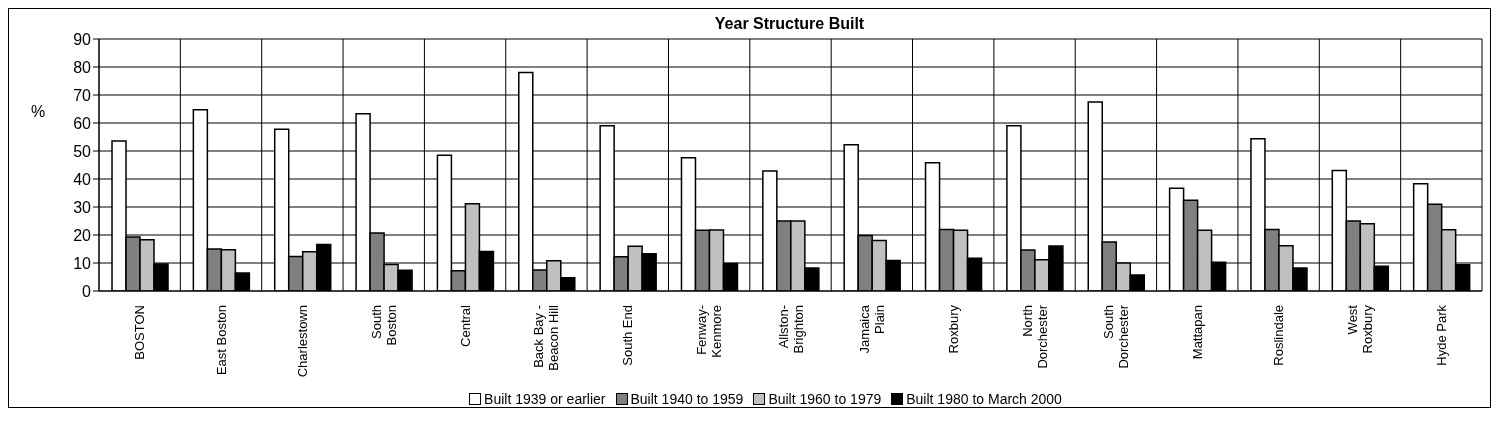 The height and width of the screenshot is (438, 1499). I want to click on legend-label: Built 1960 to 1979, so click(824, 399).